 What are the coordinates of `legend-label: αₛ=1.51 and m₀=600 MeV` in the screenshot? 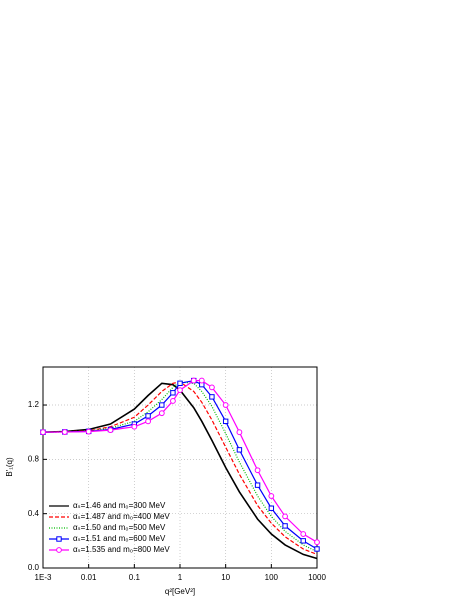 It's located at (119, 538).